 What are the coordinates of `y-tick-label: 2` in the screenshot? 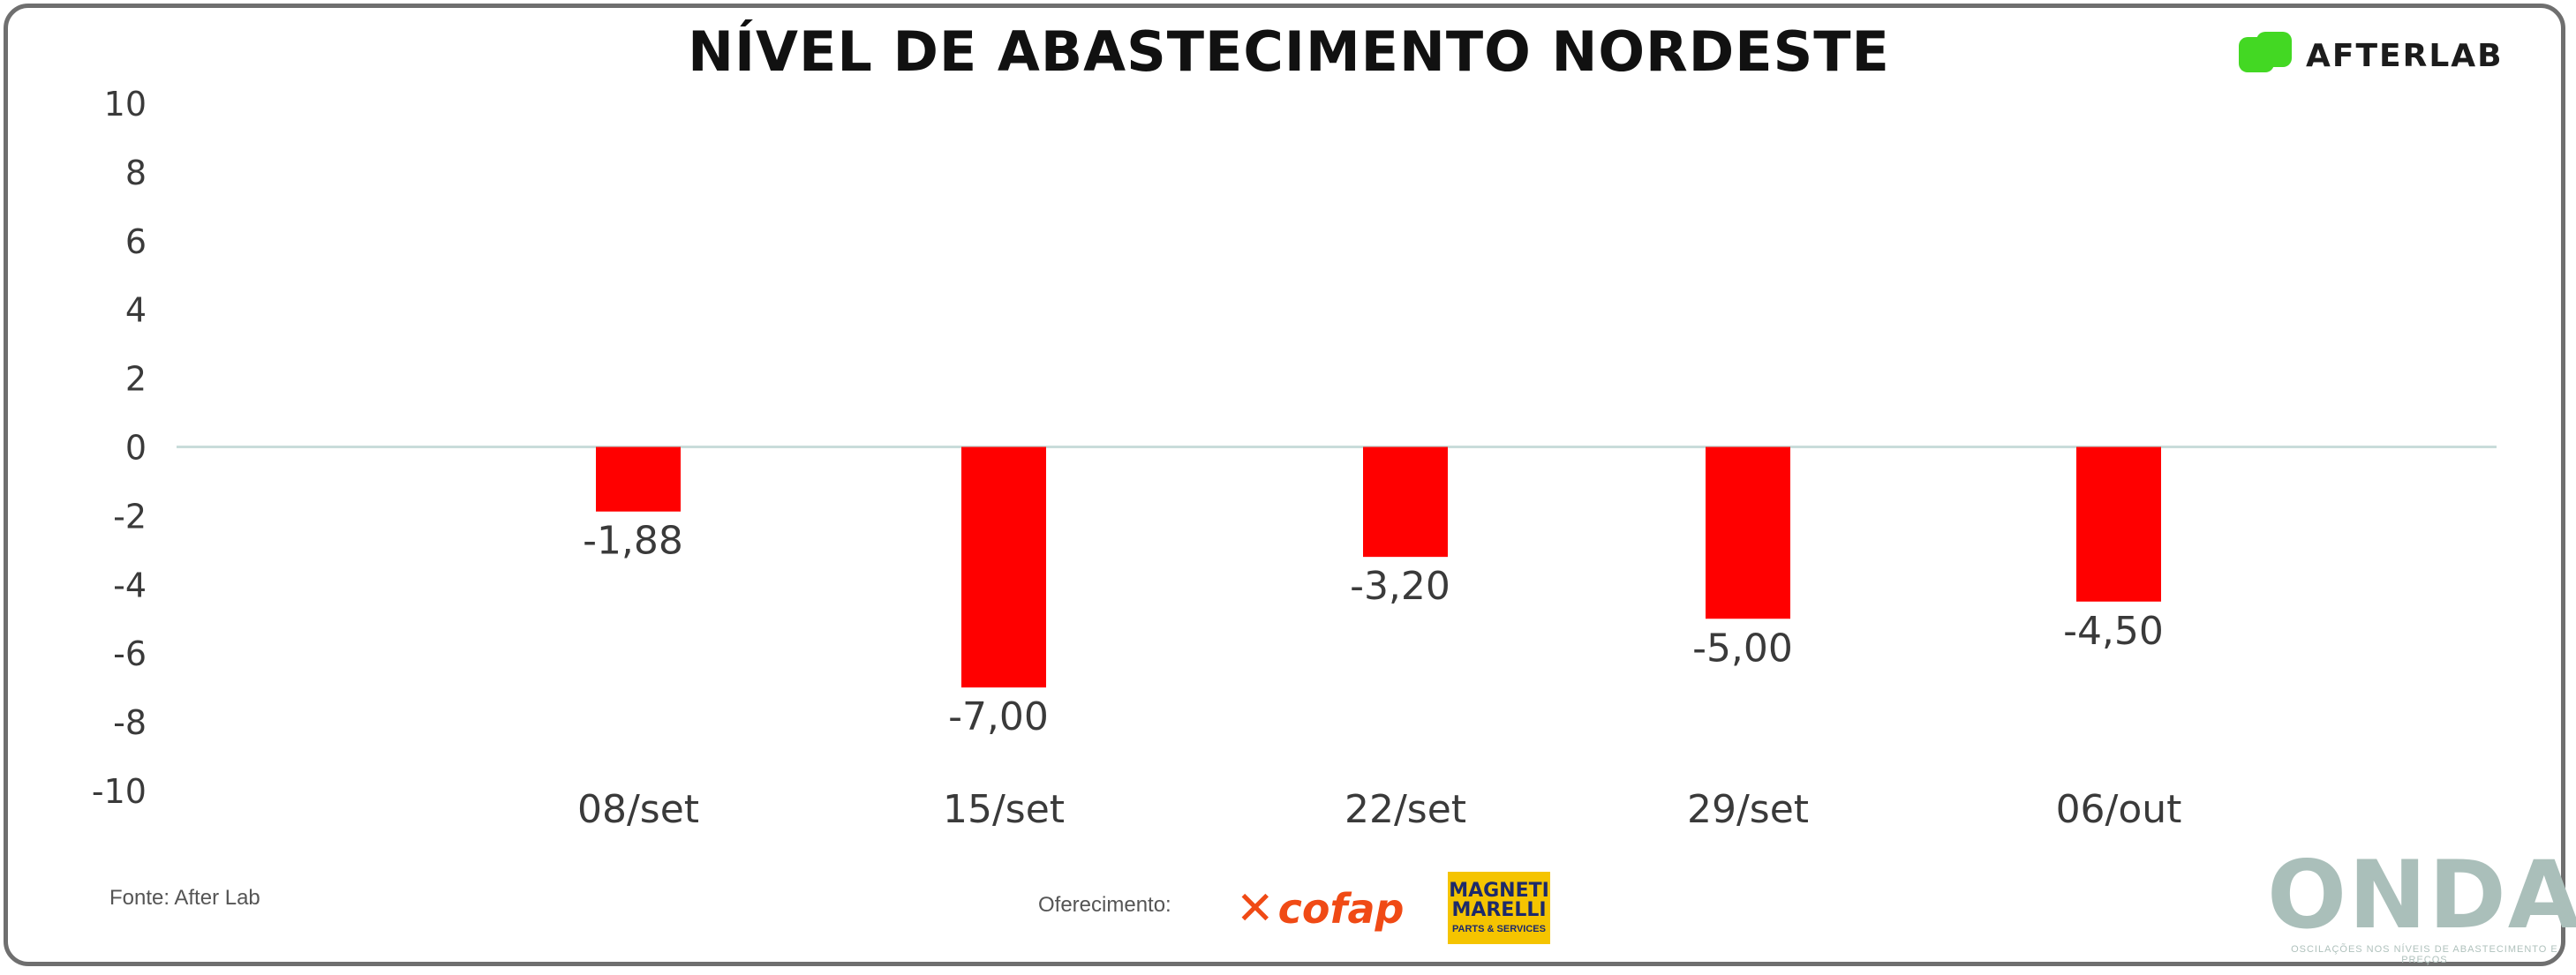 It's located at (136, 379).